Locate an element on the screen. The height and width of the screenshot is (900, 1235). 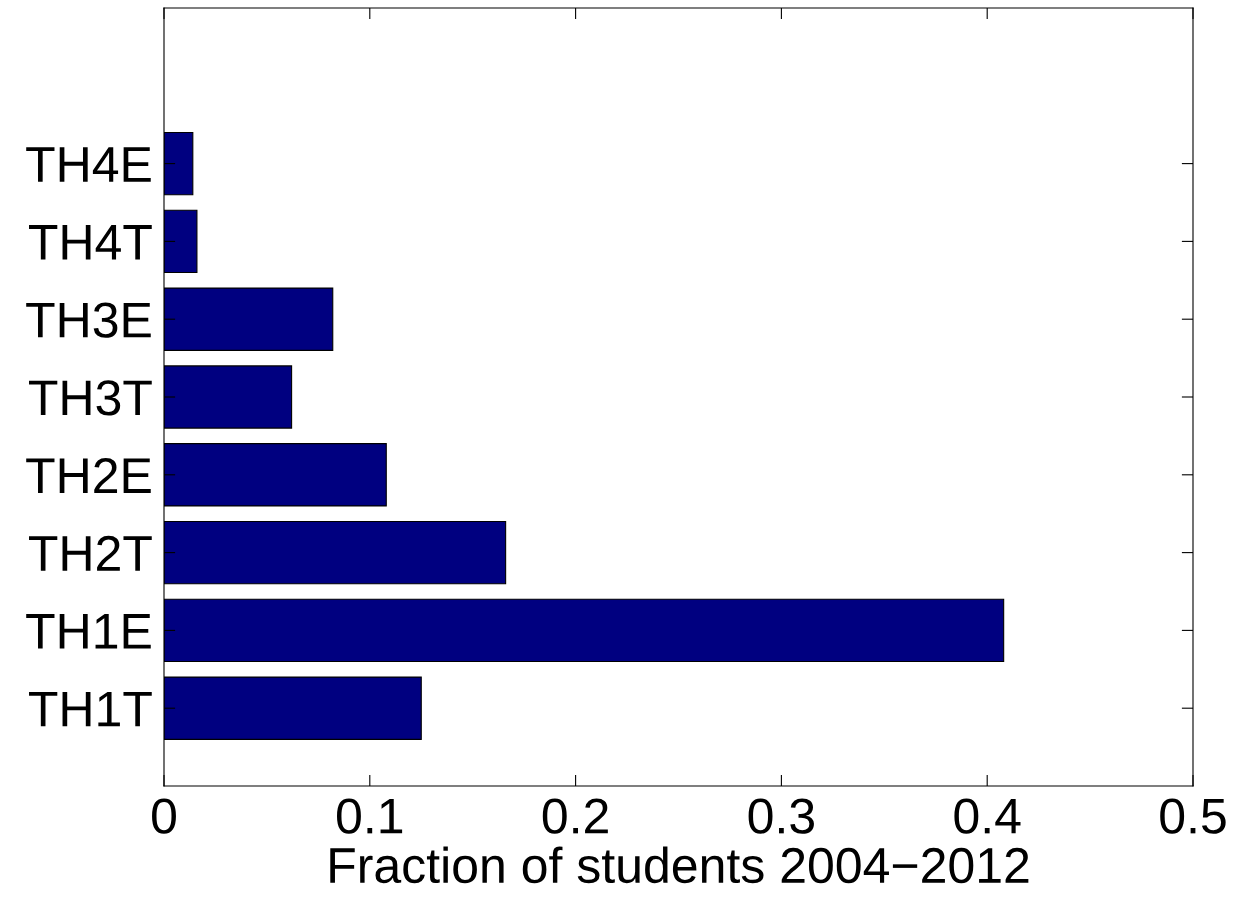
y-tick-label: TH4T is located at coordinates (90, 242).